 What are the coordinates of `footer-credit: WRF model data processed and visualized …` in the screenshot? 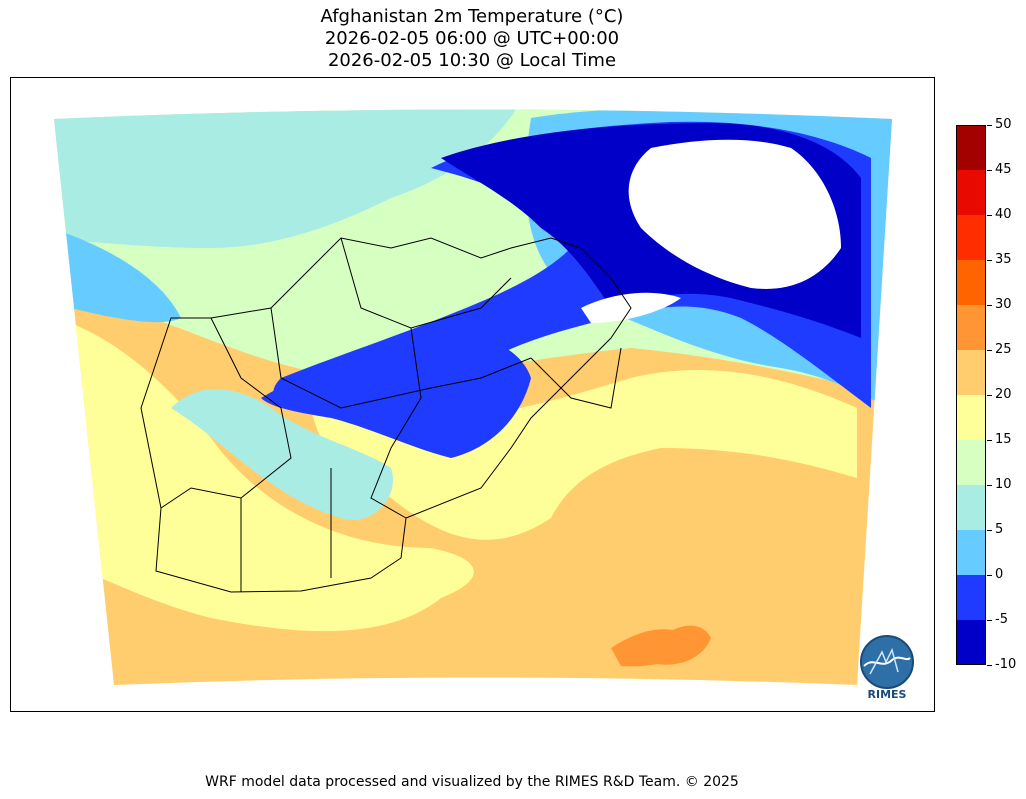 It's located at (472, 782).